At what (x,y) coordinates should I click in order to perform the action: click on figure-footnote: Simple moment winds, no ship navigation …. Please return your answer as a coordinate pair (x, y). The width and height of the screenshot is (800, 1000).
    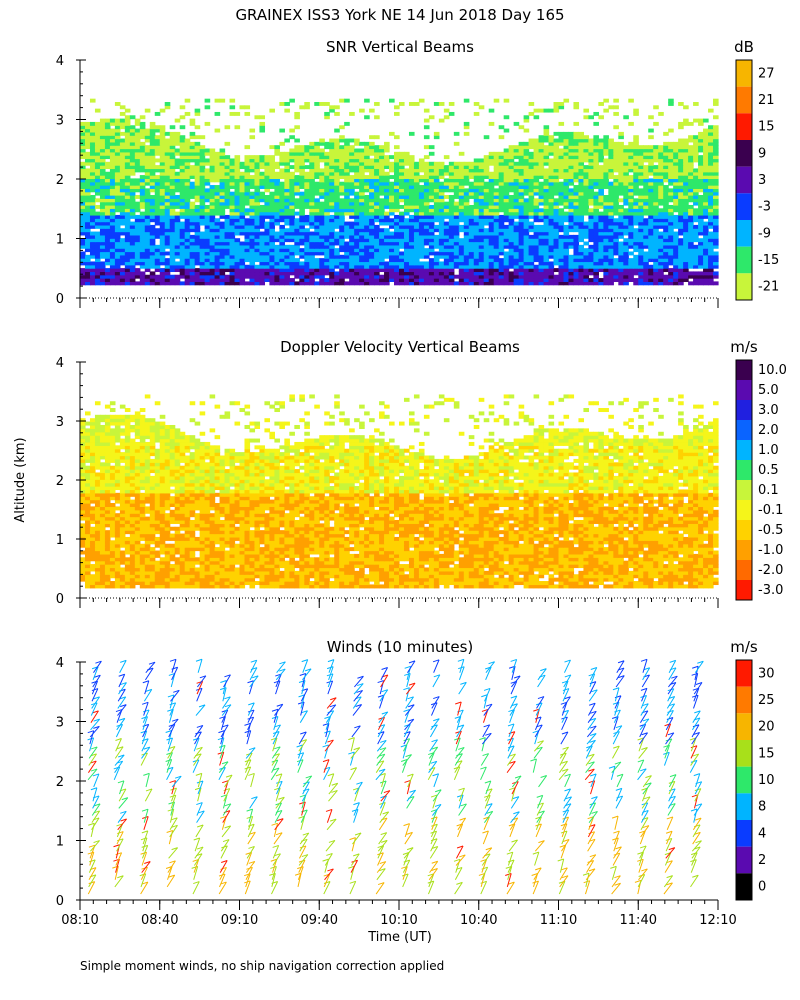
    Looking at the image, I should click on (262, 966).